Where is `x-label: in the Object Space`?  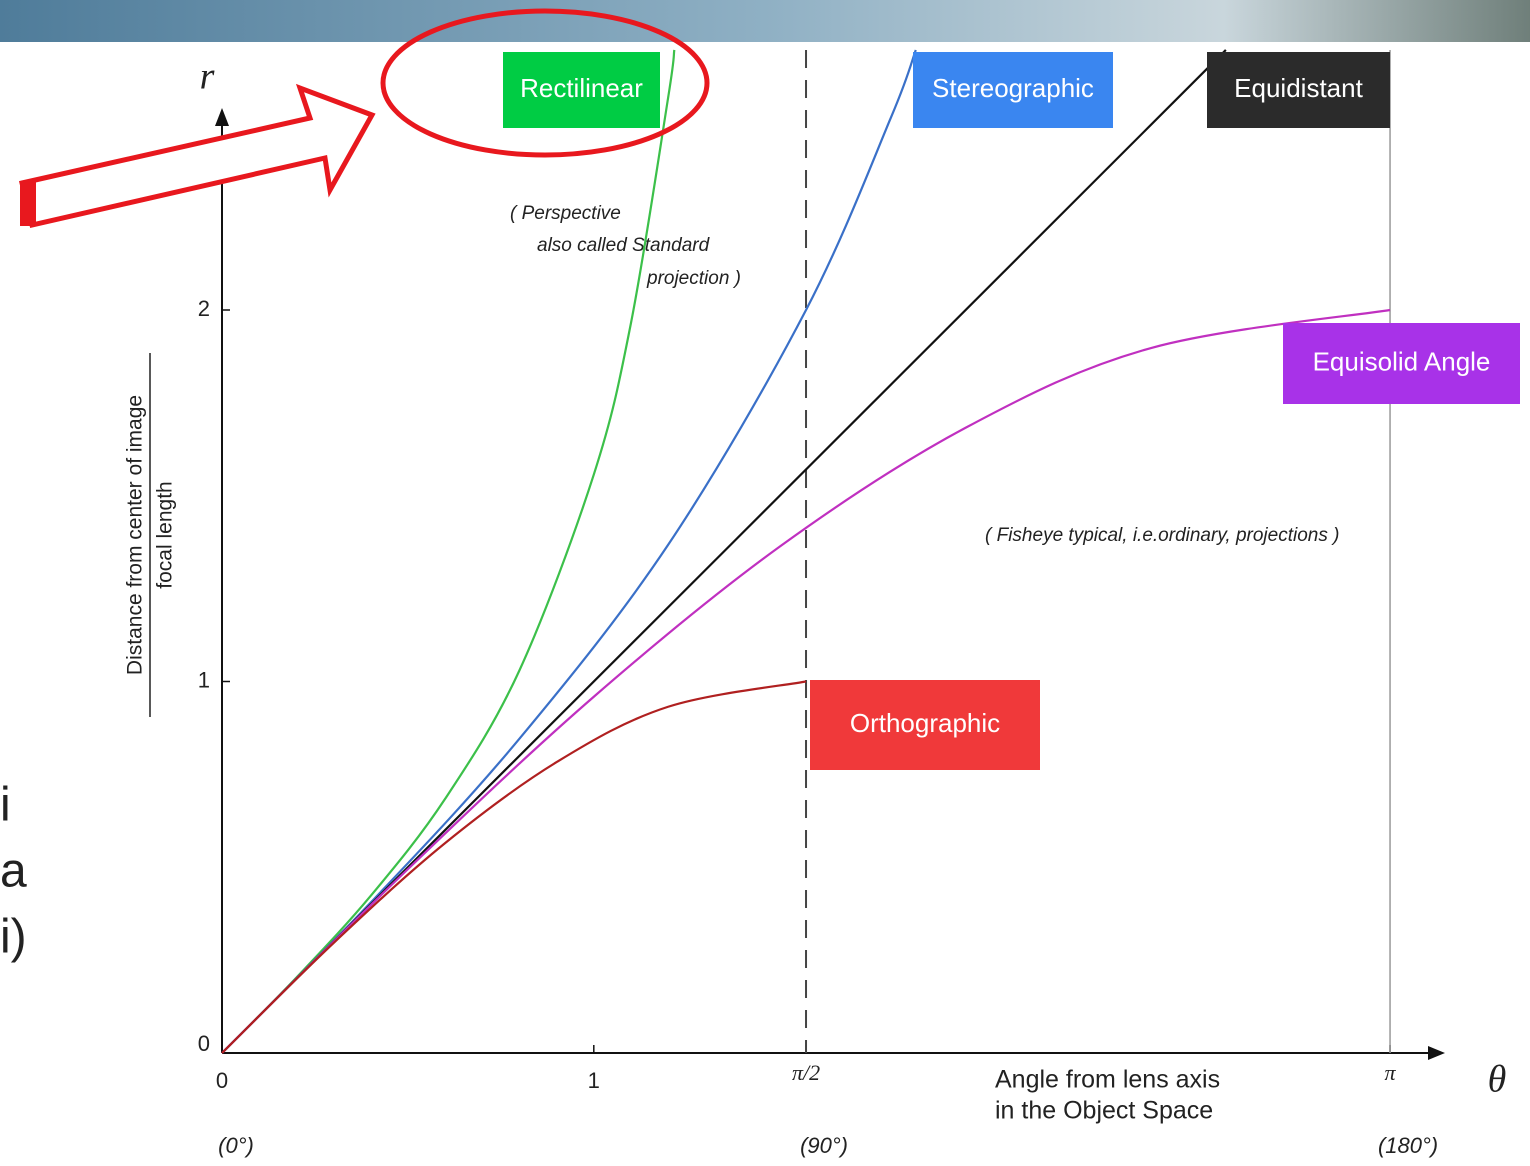
x-label: in the Object Space is located at coordinates (1104, 1111).